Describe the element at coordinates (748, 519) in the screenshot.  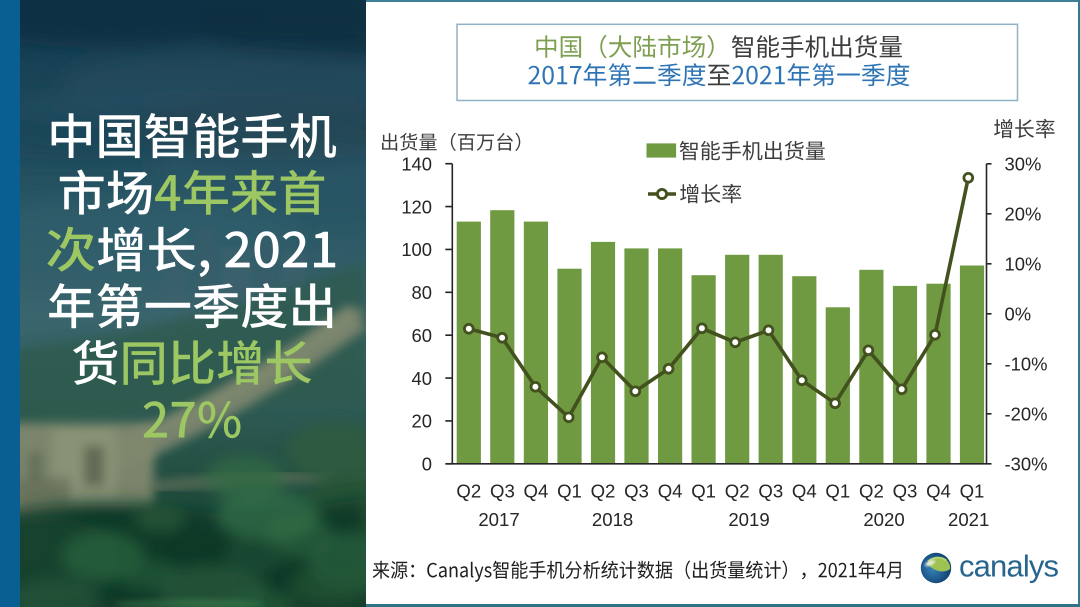
I see `svg-text: 2019` at that location.